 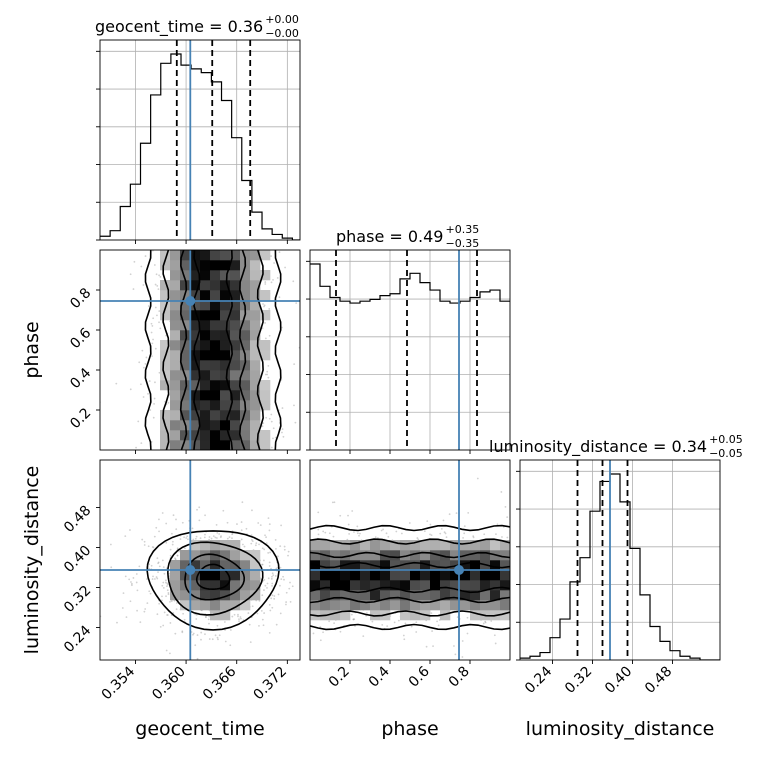 I want to click on grid-phase, so click(x=410, y=350).